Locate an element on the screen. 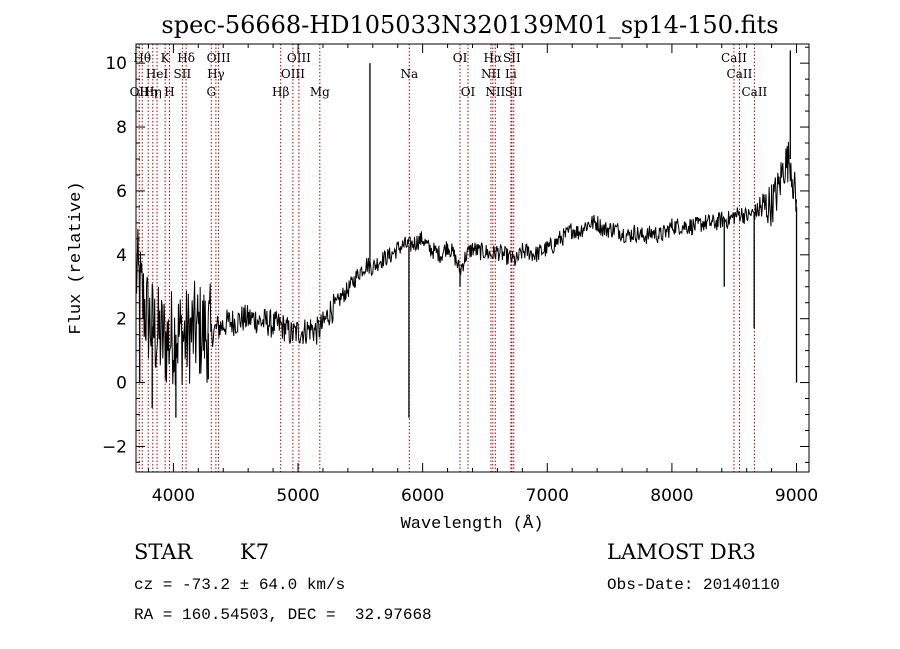  line-label-6: H is located at coordinates (169, 92).